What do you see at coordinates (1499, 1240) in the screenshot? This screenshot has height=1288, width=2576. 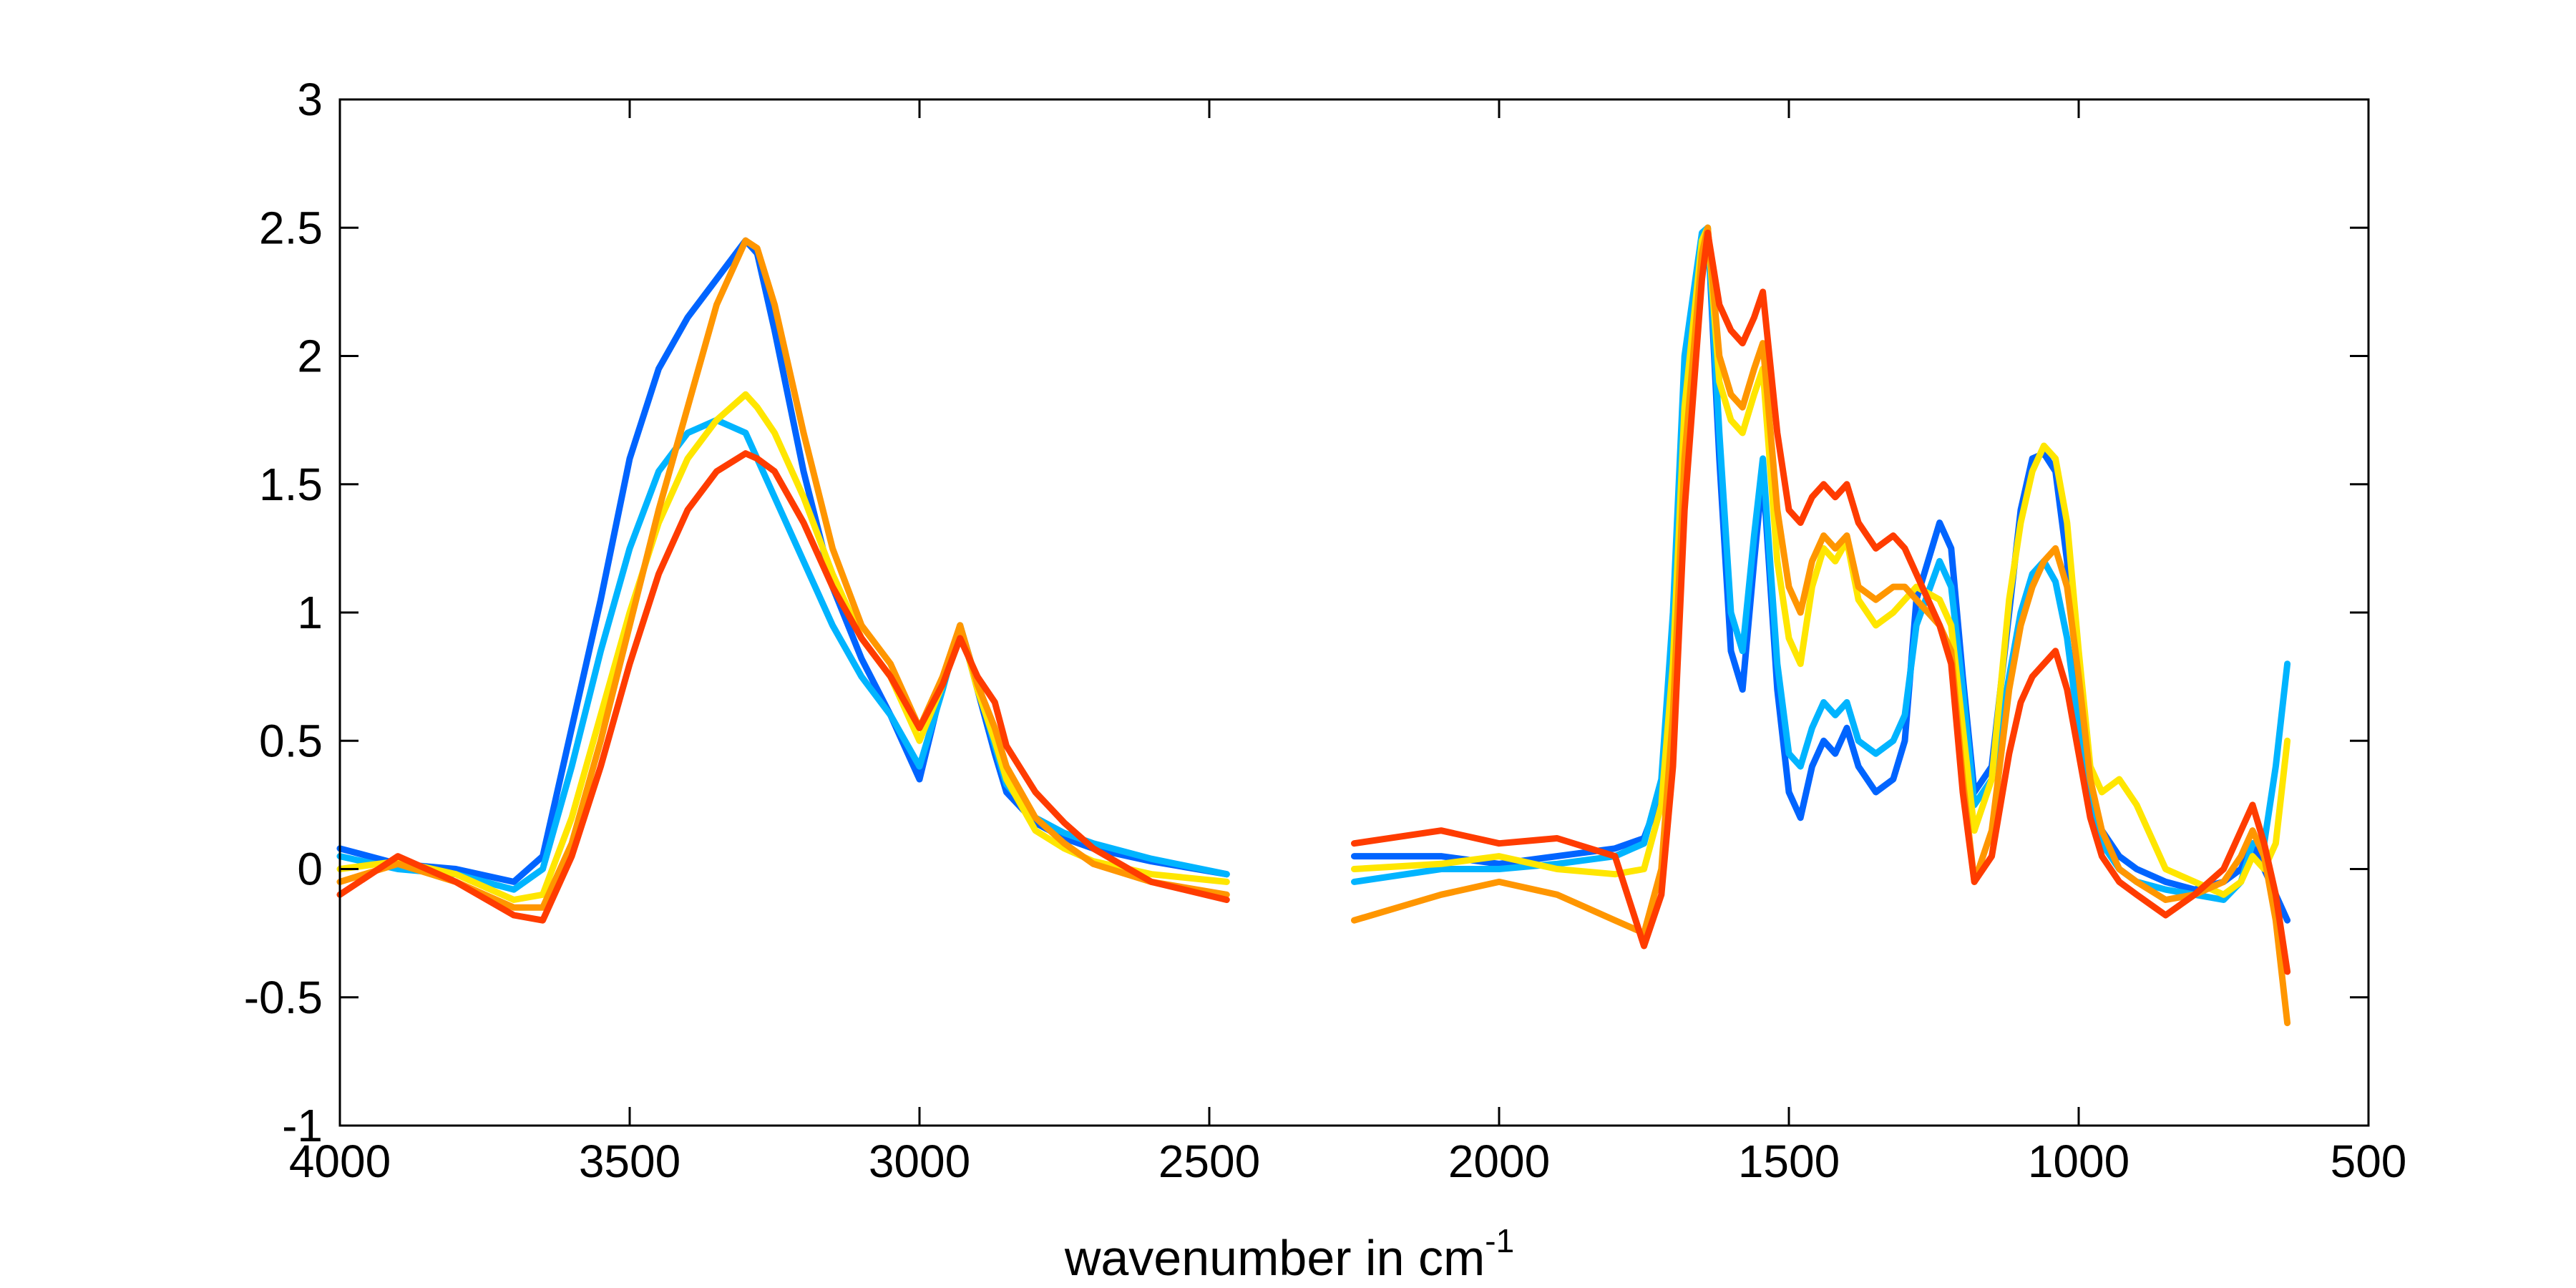 I see `x-axis-title-superscript: -1` at bounding box center [1499, 1240].